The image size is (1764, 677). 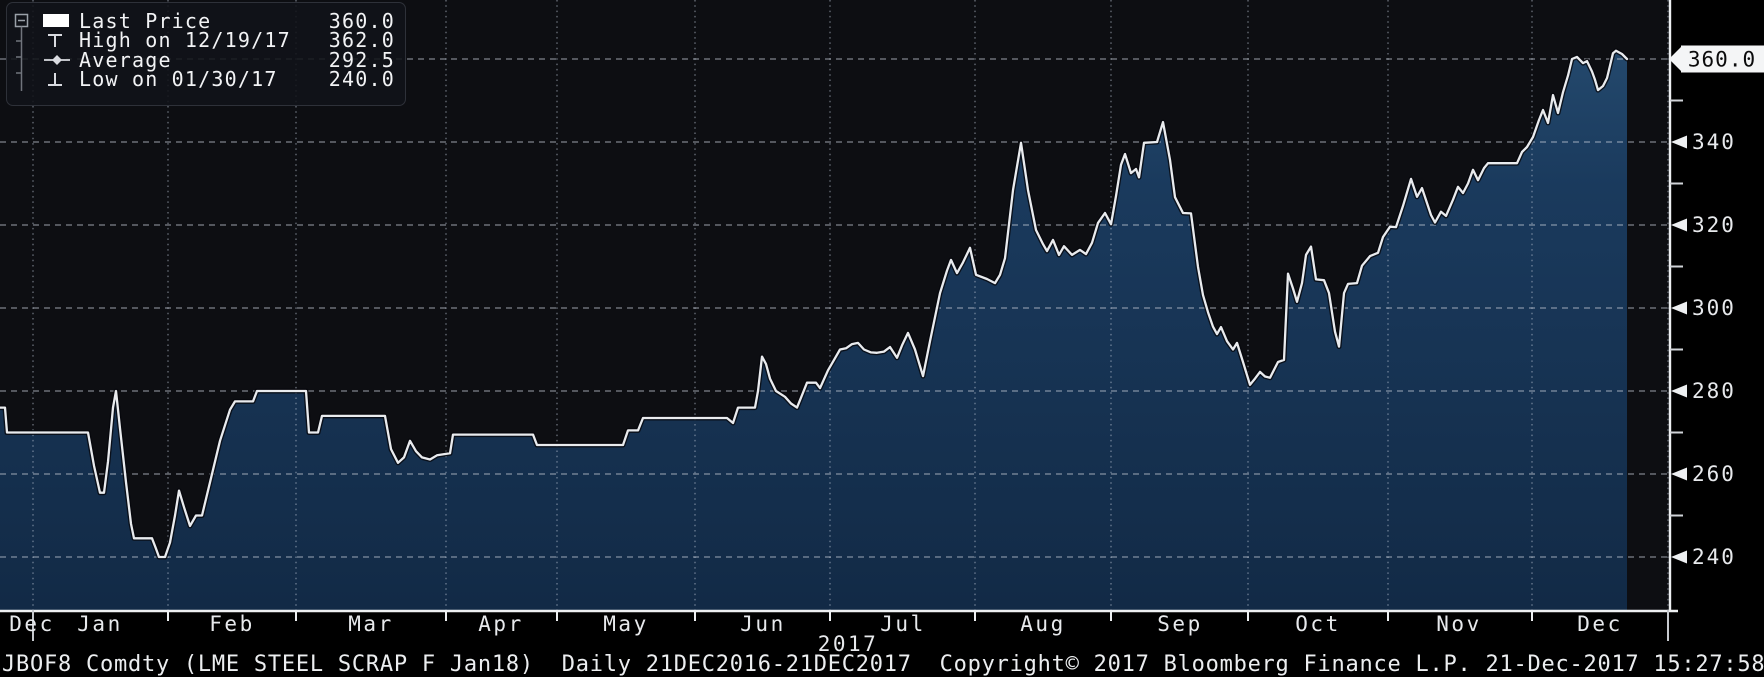 I want to click on legend-row-last-price: Last Price 360.0, so click(x=219, y=20).